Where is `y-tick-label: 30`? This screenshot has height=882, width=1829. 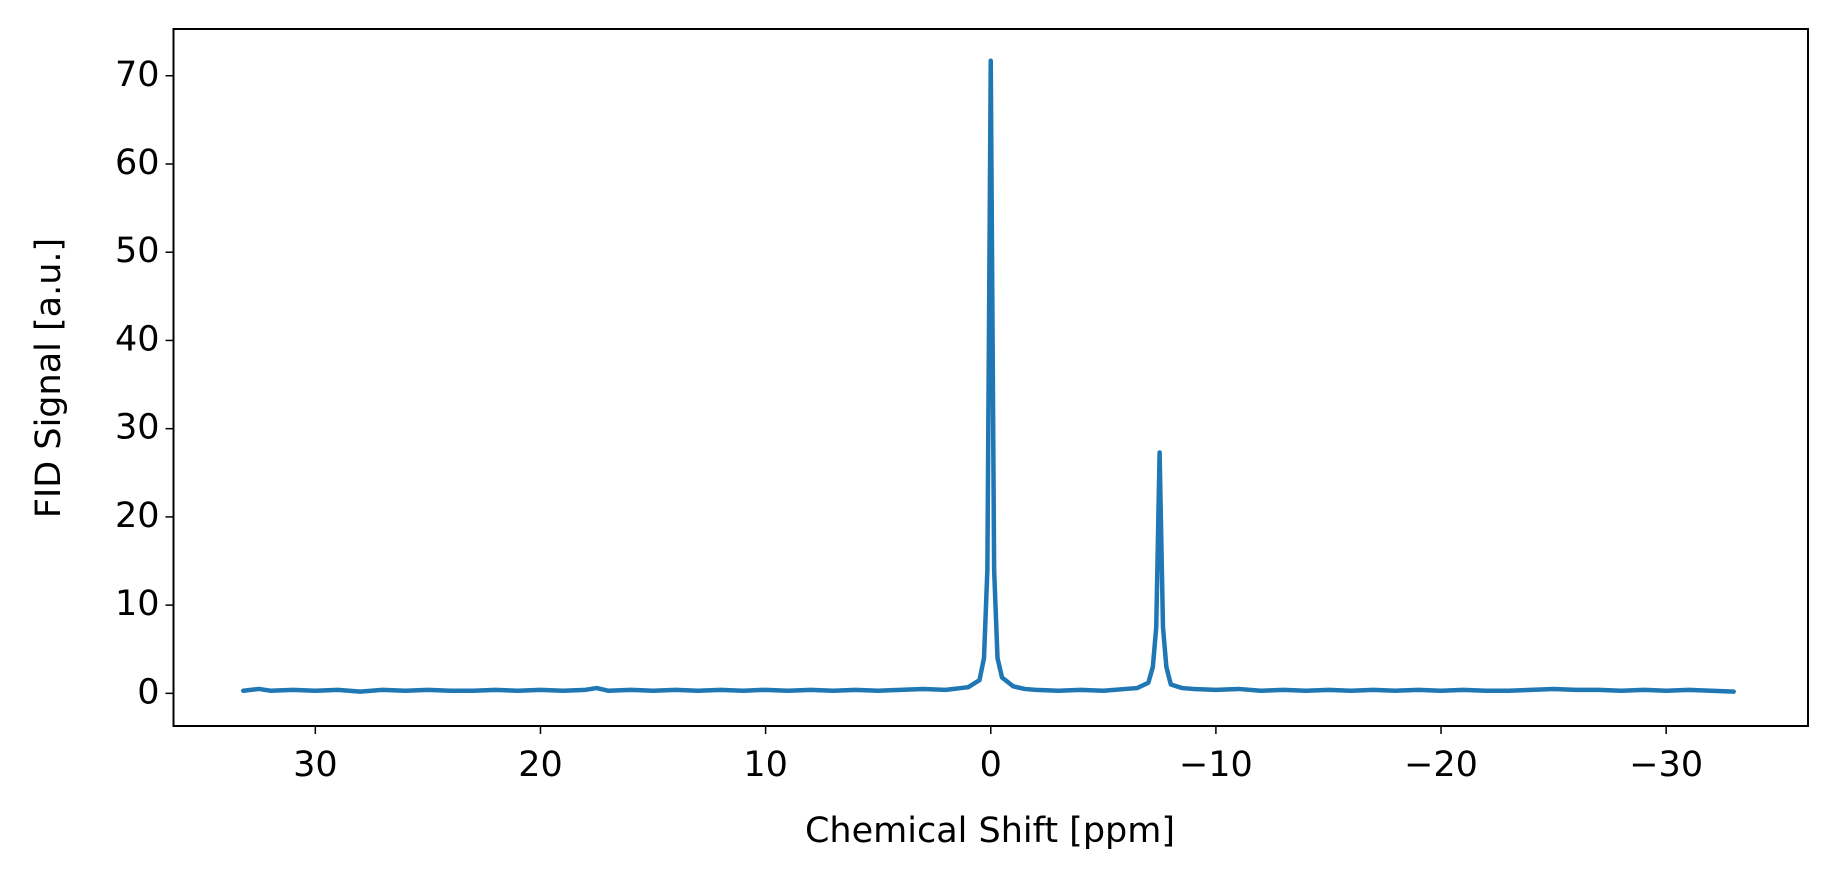 y-tick-label: 30 is located at coordinates (137, 428).